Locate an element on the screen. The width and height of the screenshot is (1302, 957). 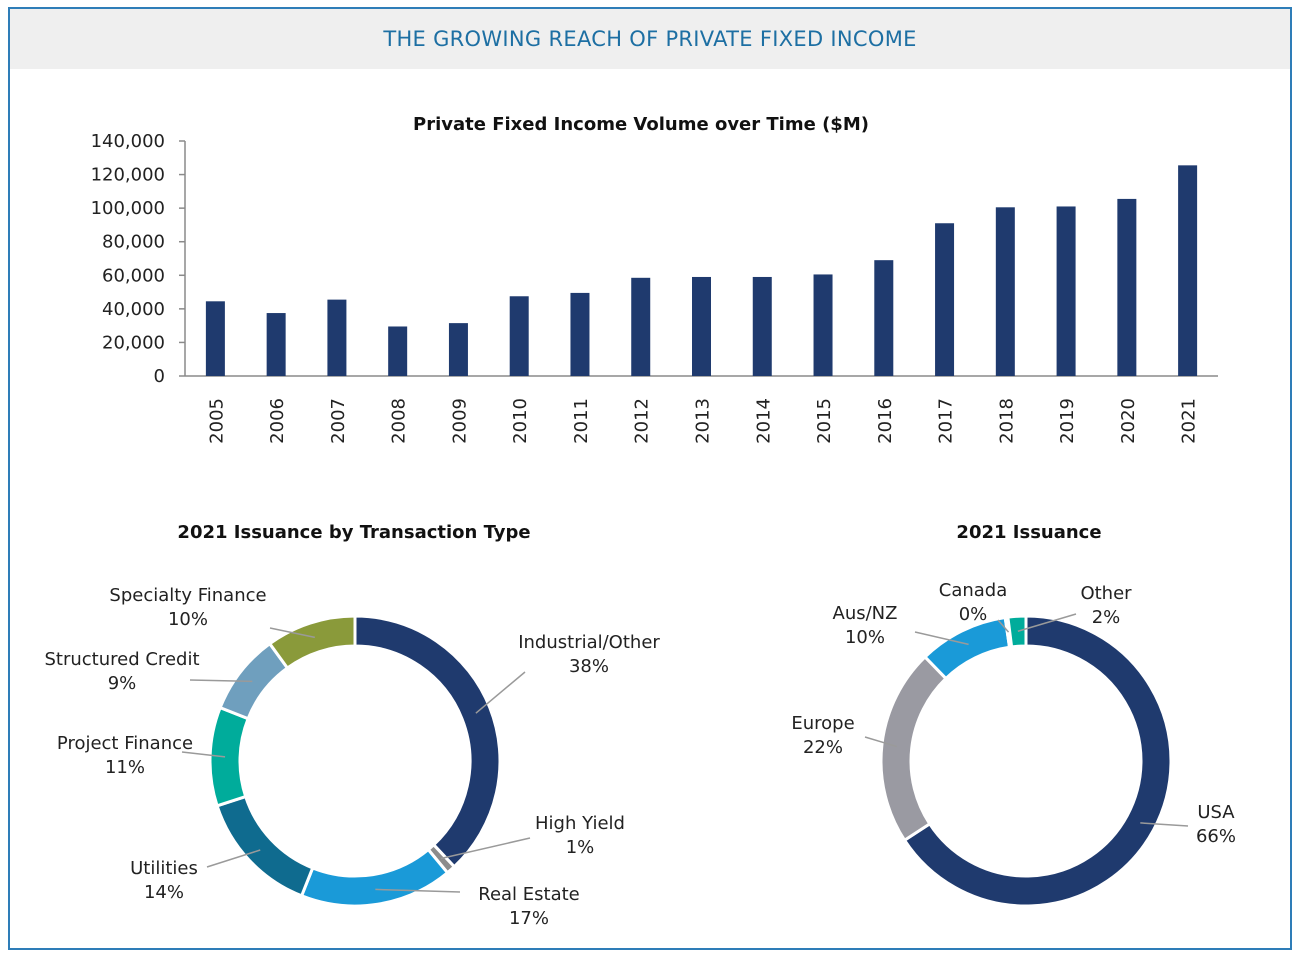
slice-percent: 66% is located at coordinates (1216, 836).